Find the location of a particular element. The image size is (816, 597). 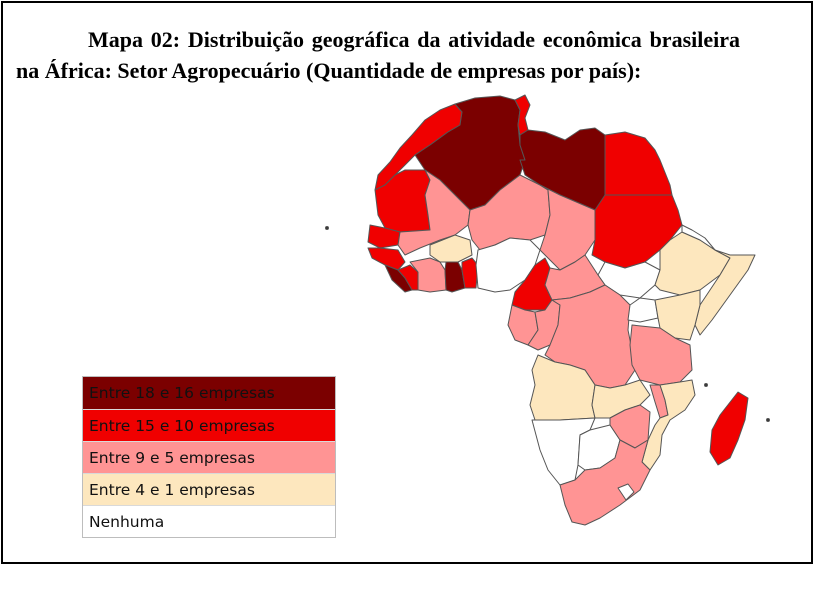

country-kenya is located at coordinates (677, 315).